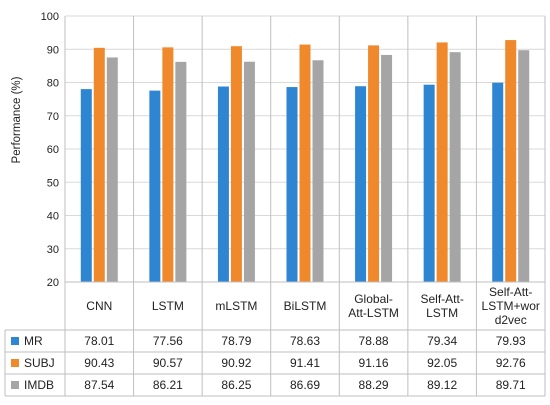 This screenshot has height=405, width=550. What do you see at coordinates (236, 363) in the screenshot?
I see `data-label-subj-2: 90.92` at bounding box center [236, 363].